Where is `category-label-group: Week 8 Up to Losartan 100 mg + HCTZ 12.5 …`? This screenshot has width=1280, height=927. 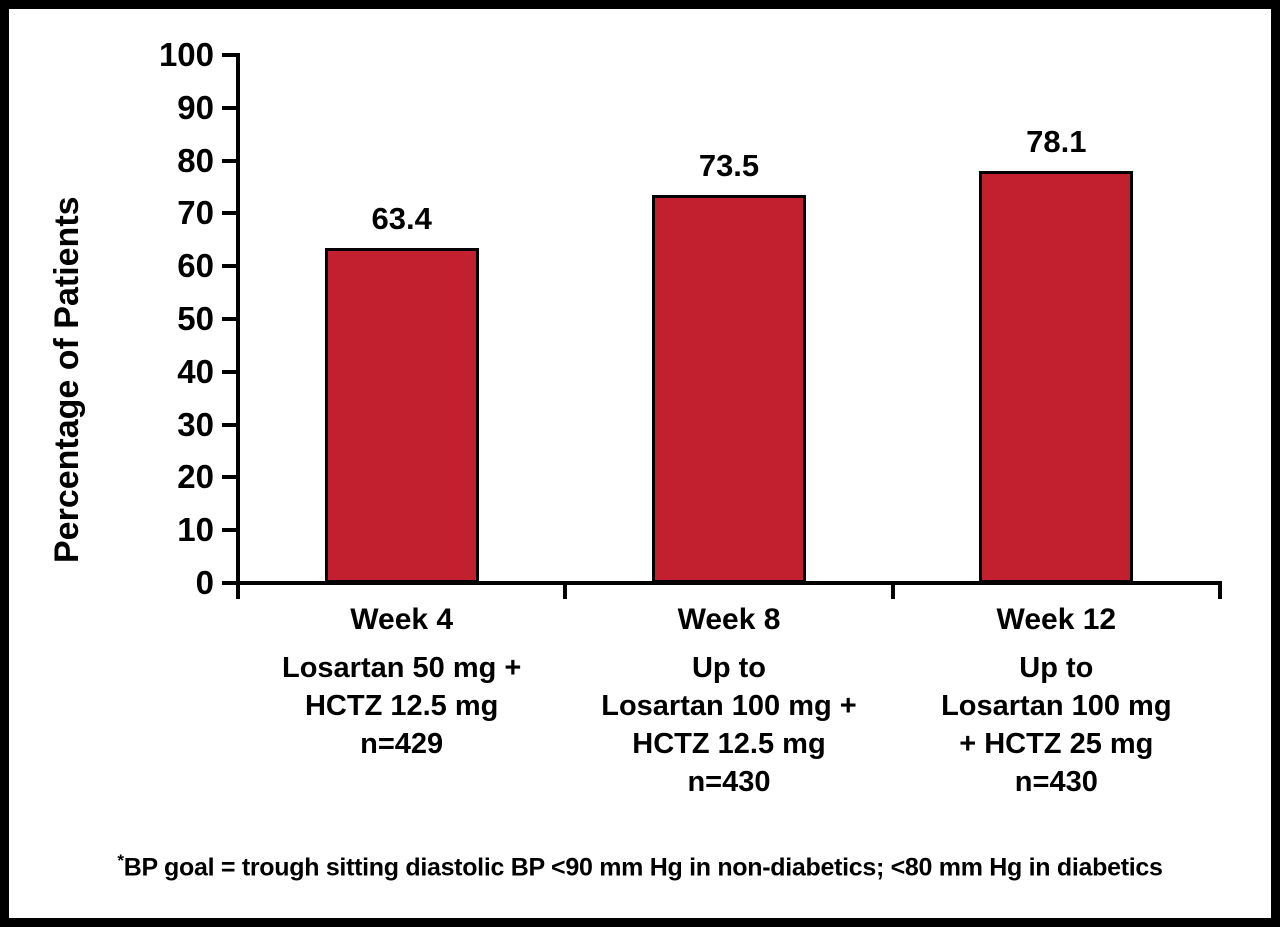 category-label-group: Week 8 Up to Losartan 100 mg + HCTZ 12.5 … is located at coordinates (728, 701).